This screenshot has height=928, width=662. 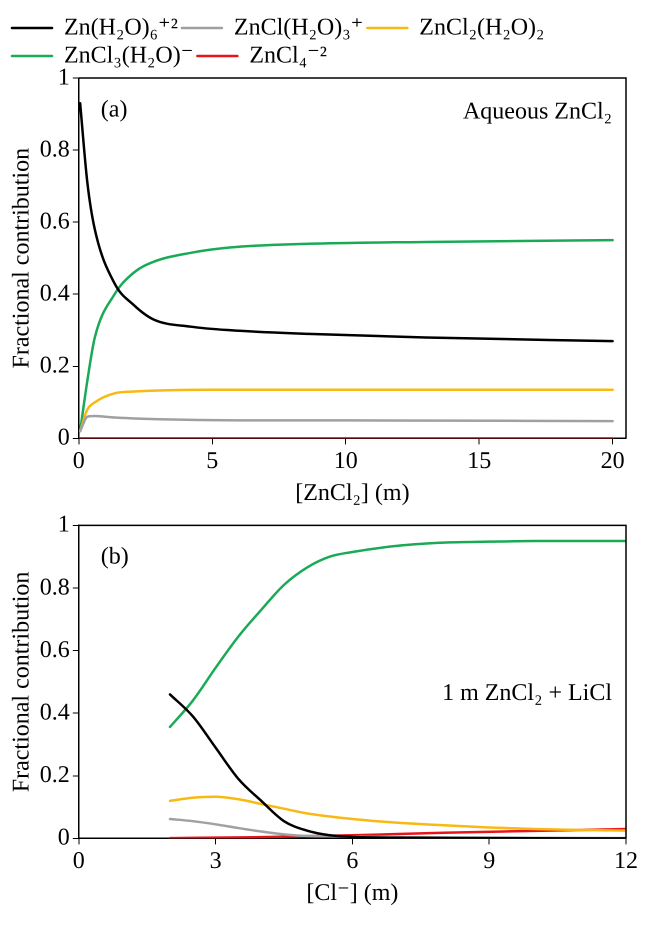 What do you see at coordinates (114, 557) in the screenshot?
I see `annotation: (b)` at bounding box center [114, 557].